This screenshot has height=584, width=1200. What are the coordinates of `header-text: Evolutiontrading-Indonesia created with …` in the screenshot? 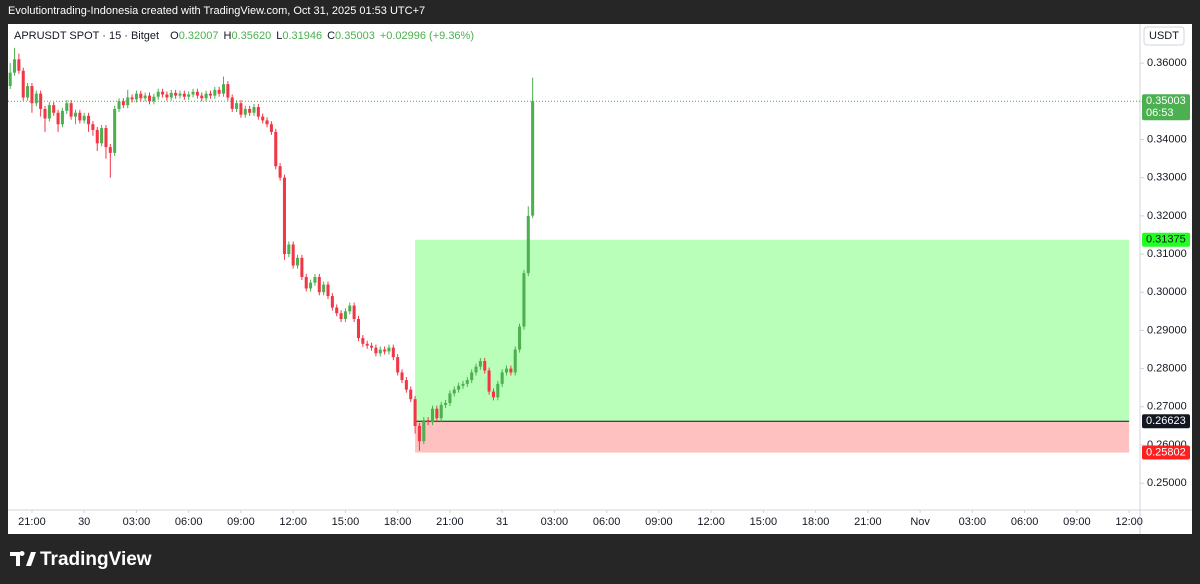 It's located at (216, 11).